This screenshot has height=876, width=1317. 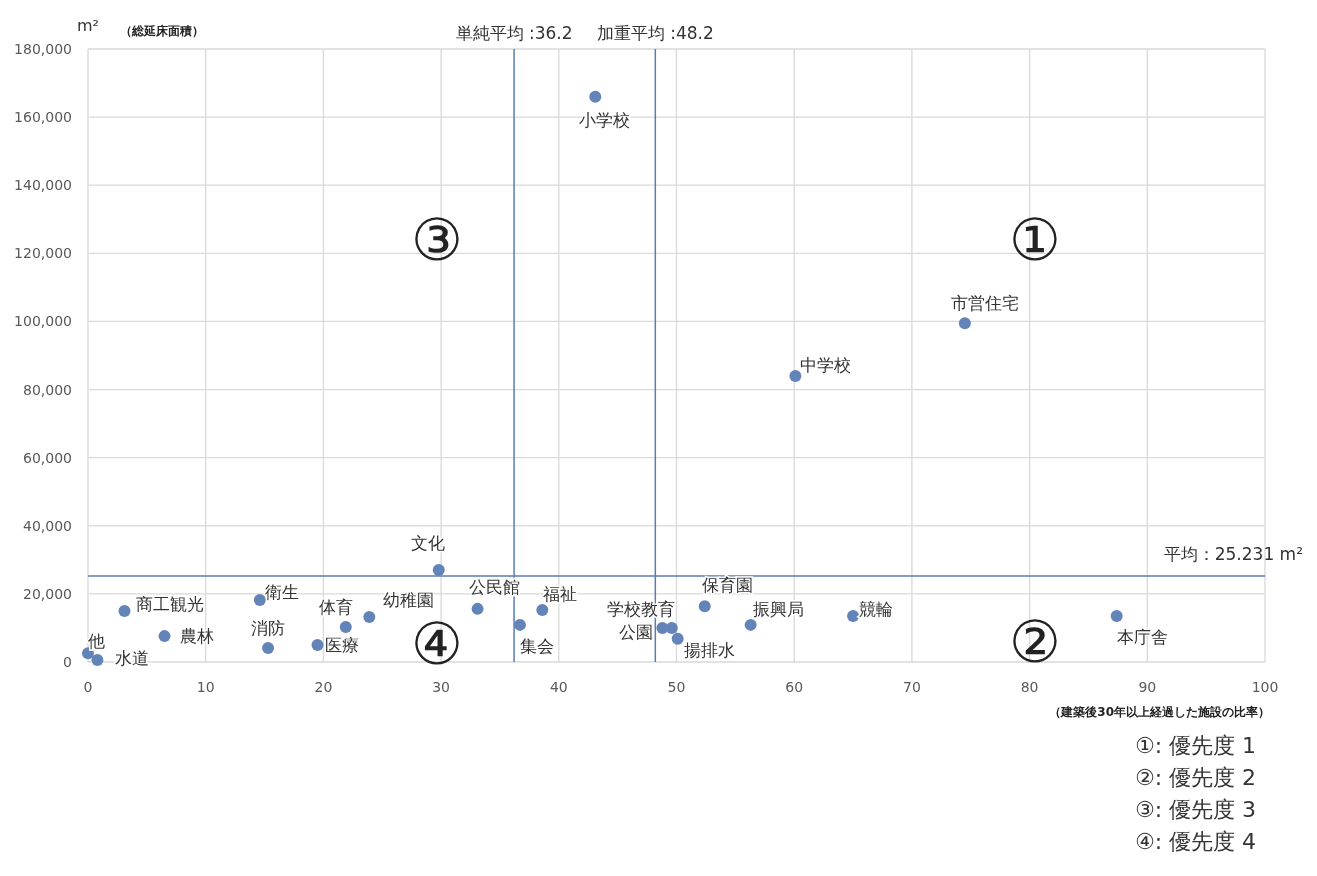 I want to click on x-tick-label: 20, so click(x=323, y=687).